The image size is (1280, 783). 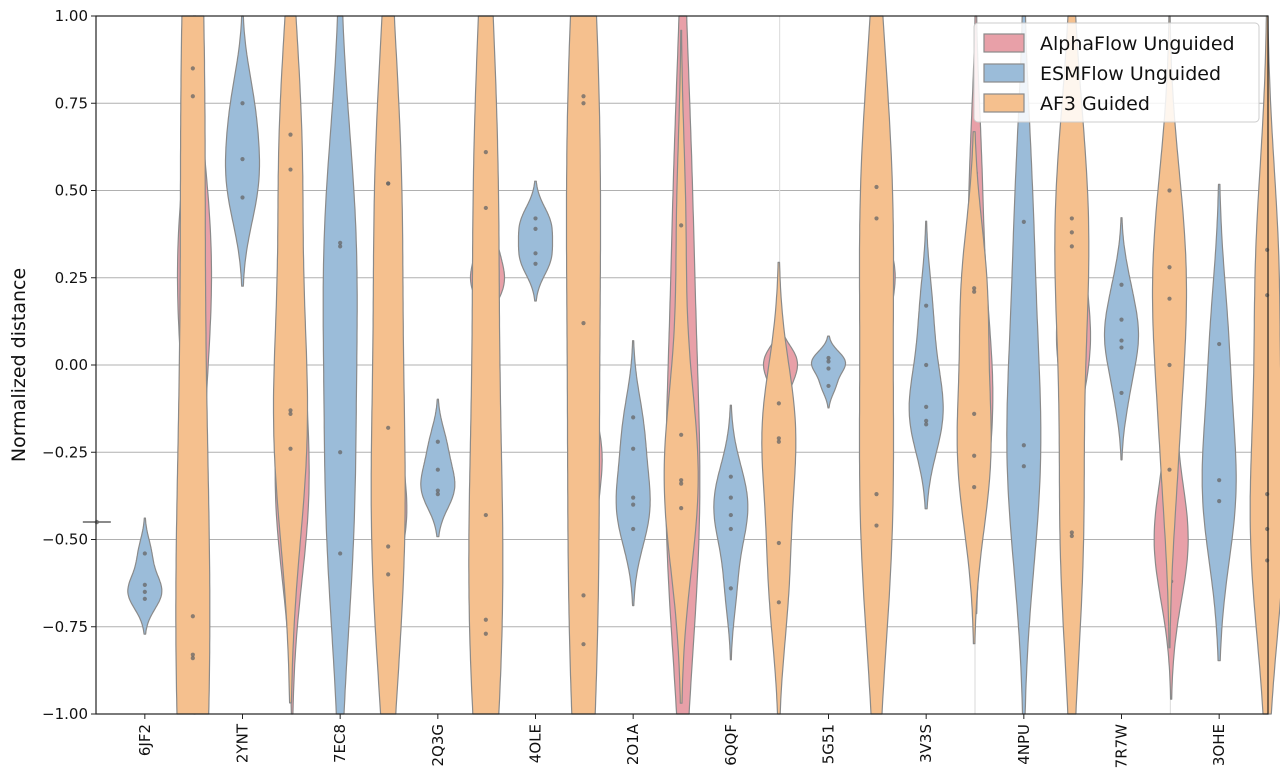 I want to click on y-axis-label: Normalized distance, so click(x=19, y=365).